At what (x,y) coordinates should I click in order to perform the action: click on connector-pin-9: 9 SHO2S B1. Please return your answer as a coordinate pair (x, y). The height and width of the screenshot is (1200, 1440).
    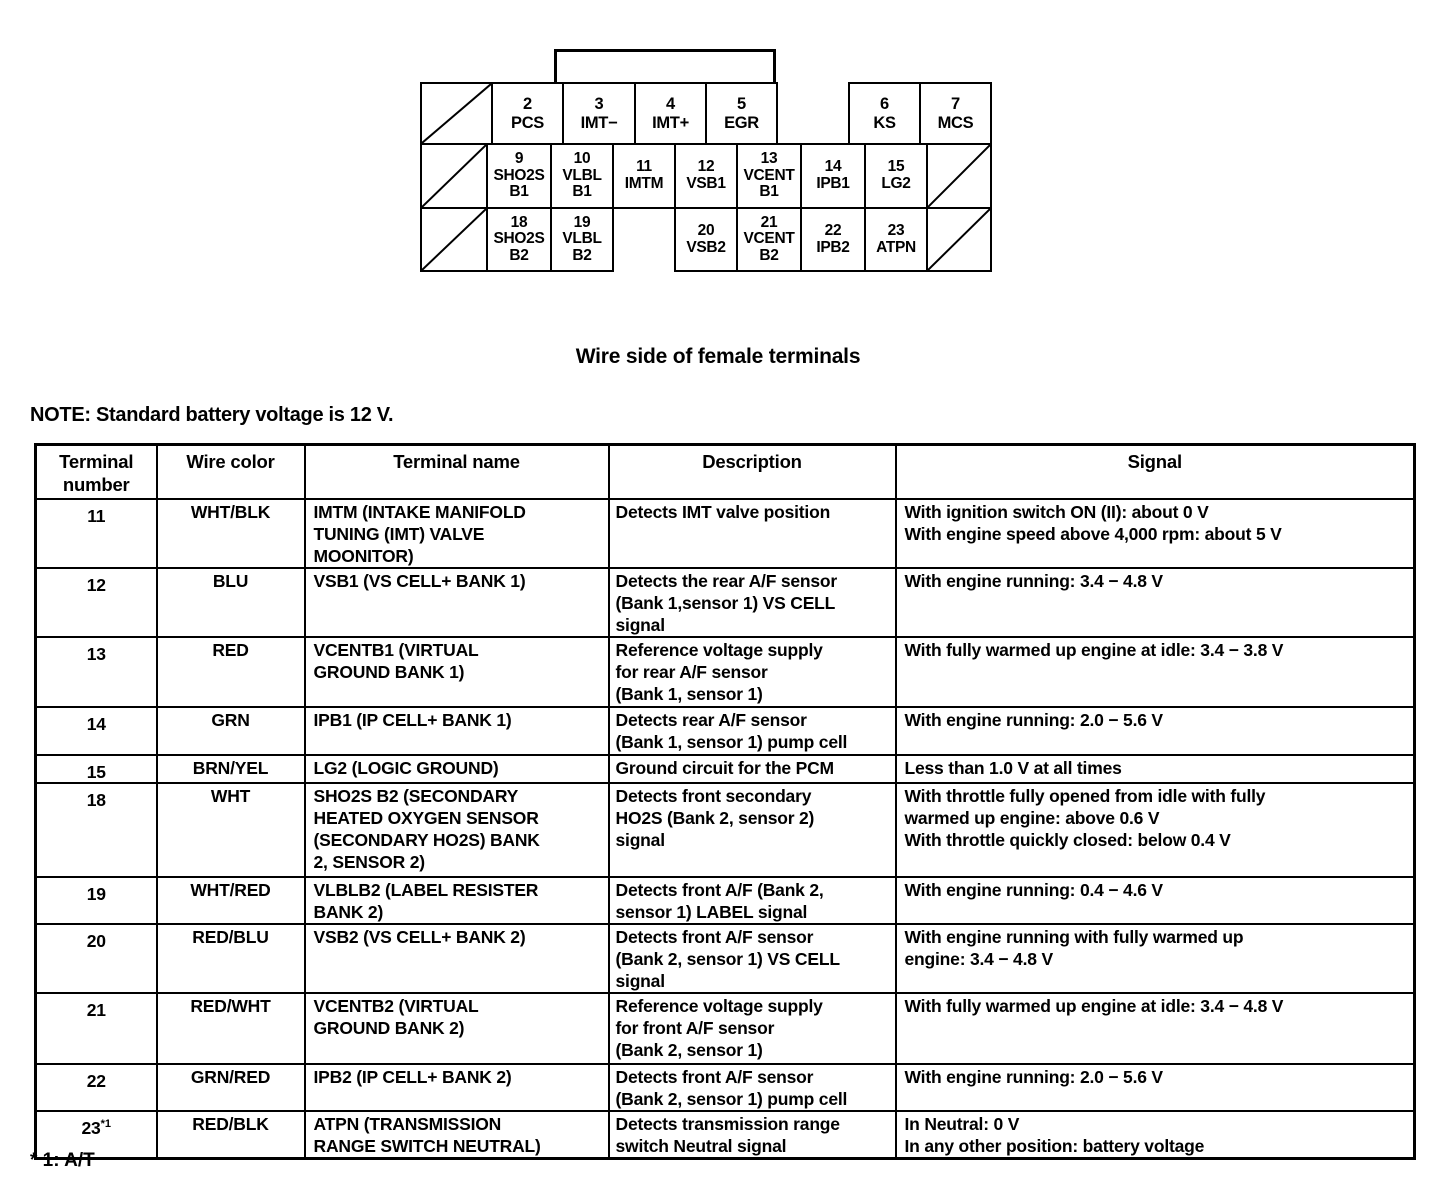
    Looking at the image, I should click on (519, 176).